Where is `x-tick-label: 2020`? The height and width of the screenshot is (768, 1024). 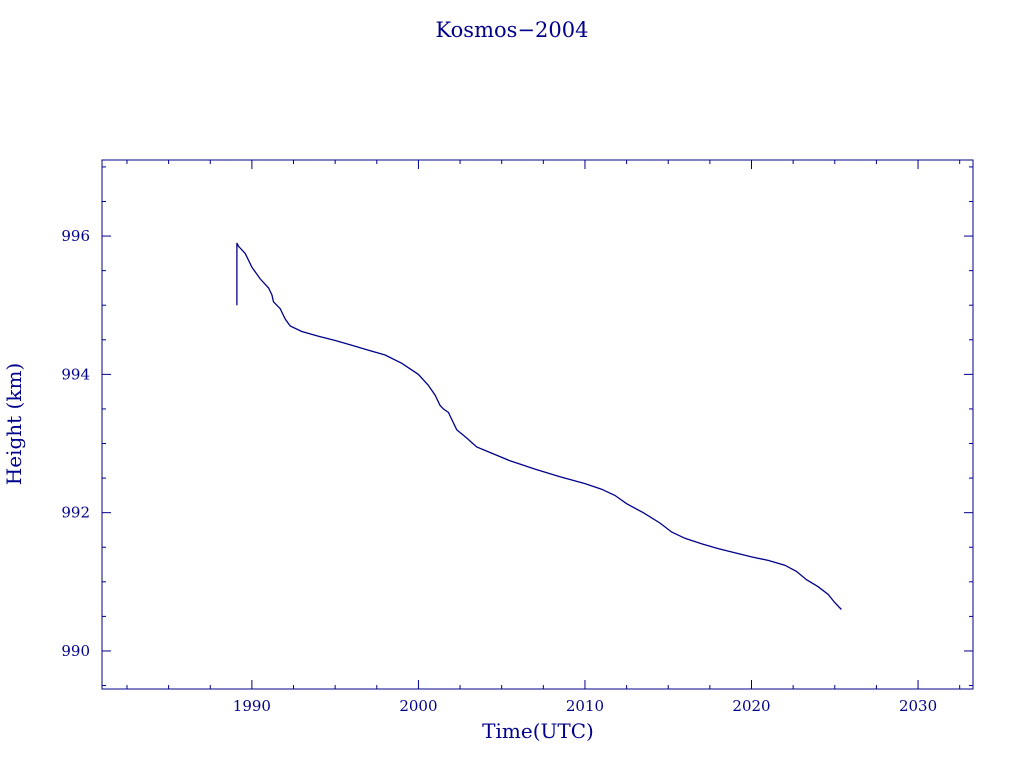 x-tick-label: 2020 is located at coordinates (751, 706).